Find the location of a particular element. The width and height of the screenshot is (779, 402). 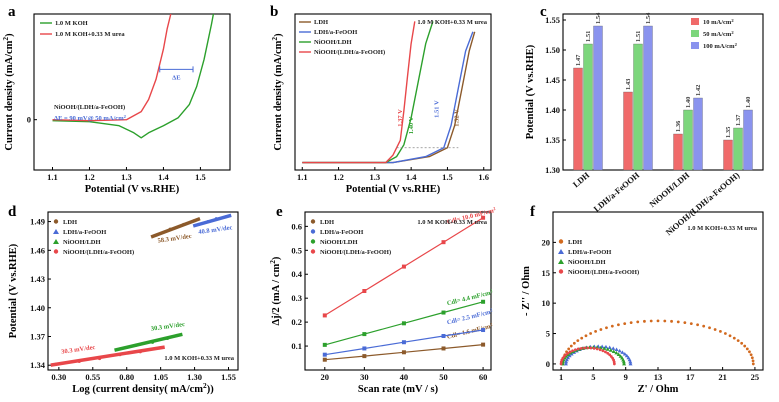

y-tick-label: 0 is located at coordinates (29, 120).